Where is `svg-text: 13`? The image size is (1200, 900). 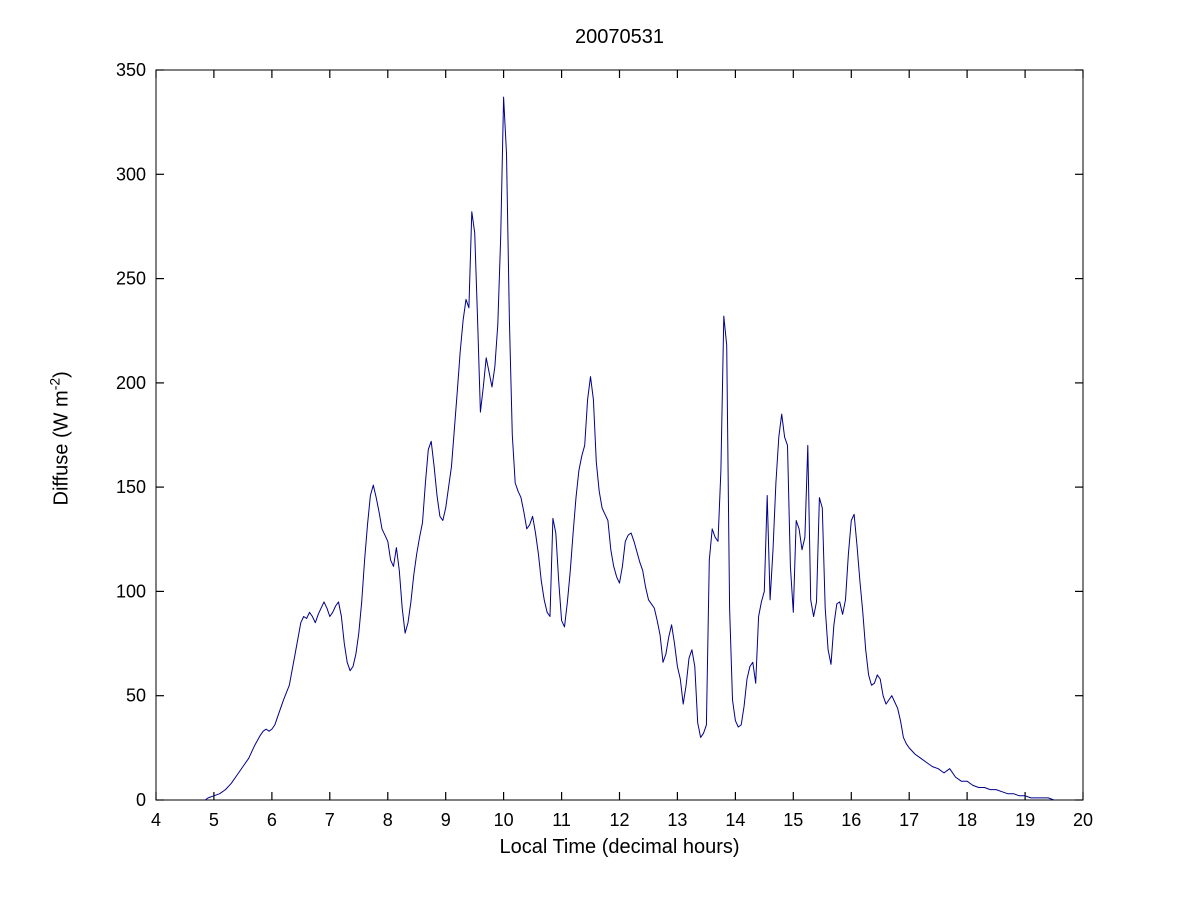
svg-text: 13 is located at coordinates (677, 820).